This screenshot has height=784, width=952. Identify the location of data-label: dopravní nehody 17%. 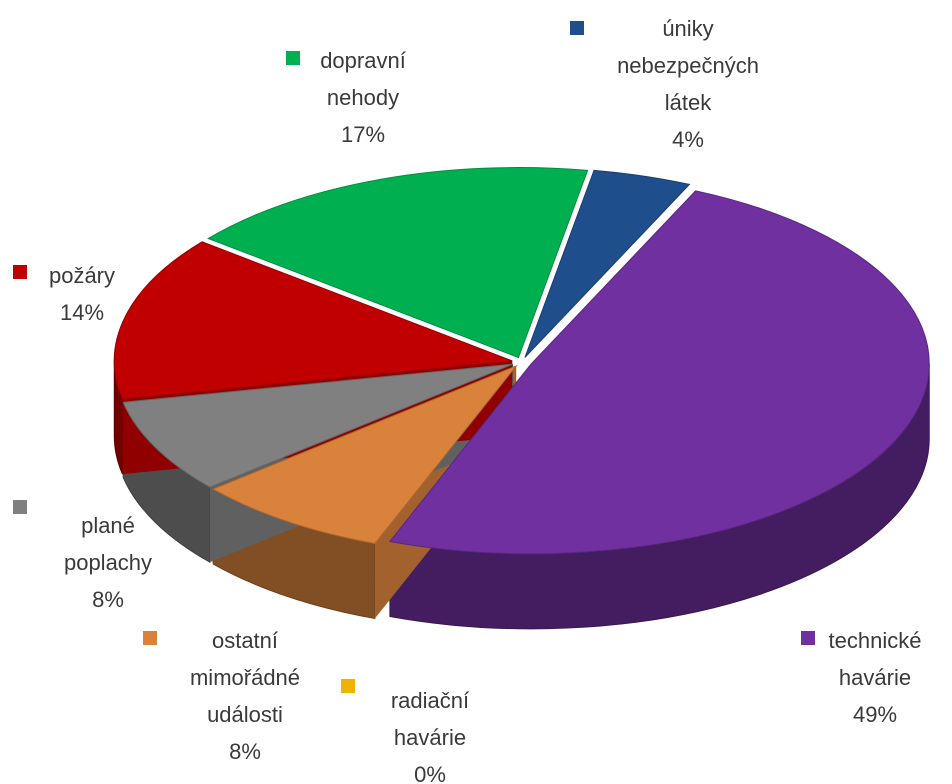
(363, 97).